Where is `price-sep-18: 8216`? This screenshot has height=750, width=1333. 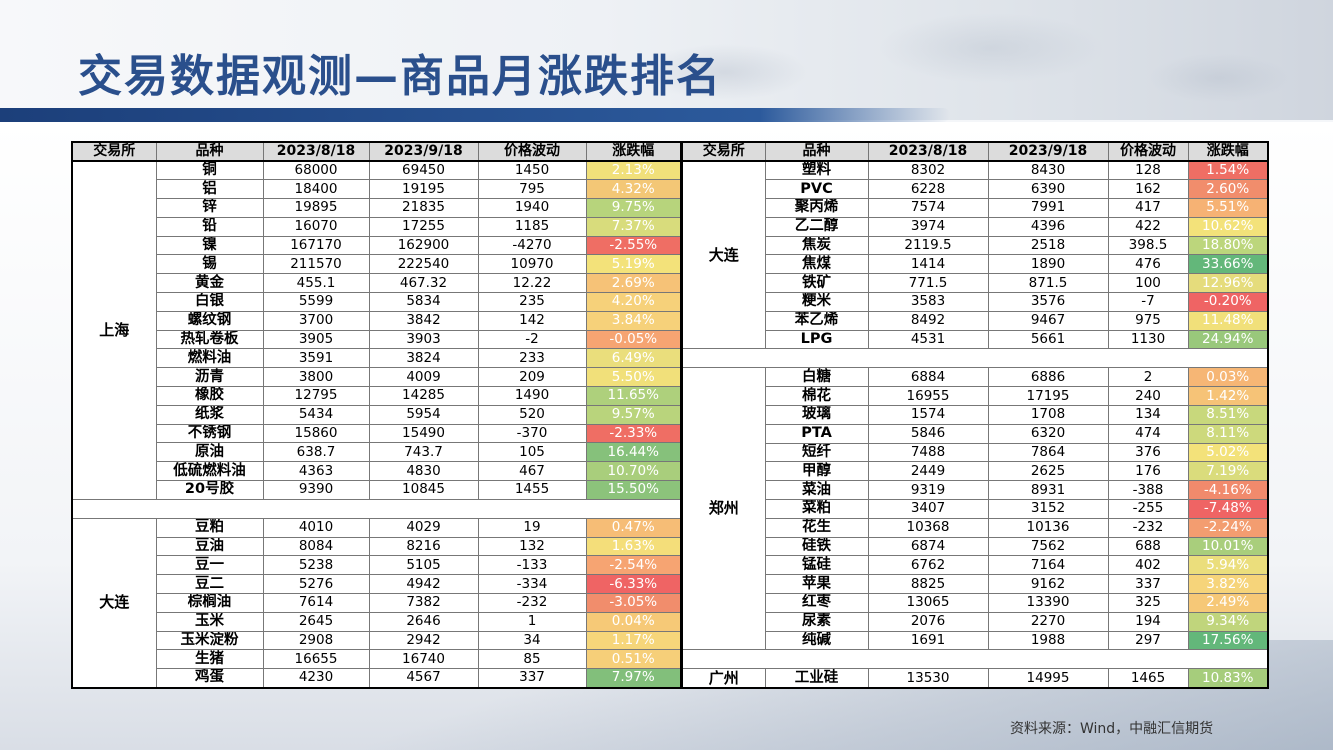 price-sep-18: 8216 is located at coordinates (423, 546).